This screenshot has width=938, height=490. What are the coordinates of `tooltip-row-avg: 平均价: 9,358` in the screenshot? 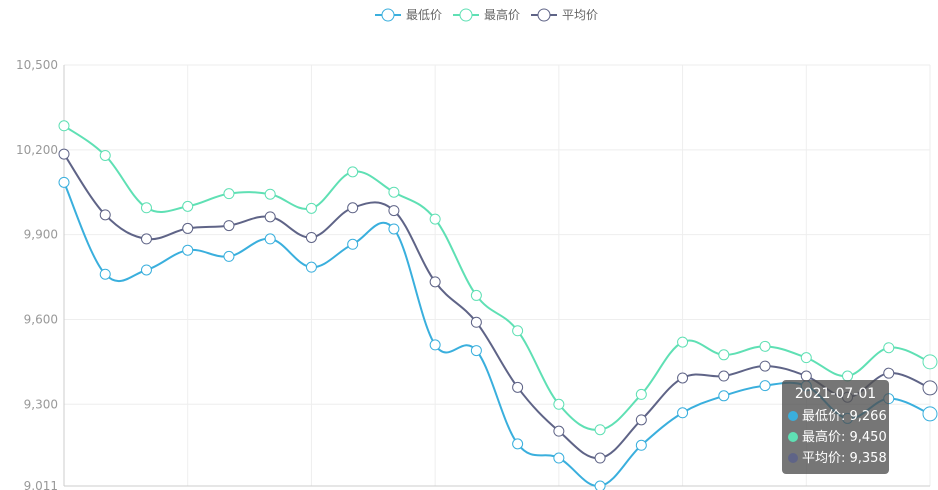 It's located at (835, 458).